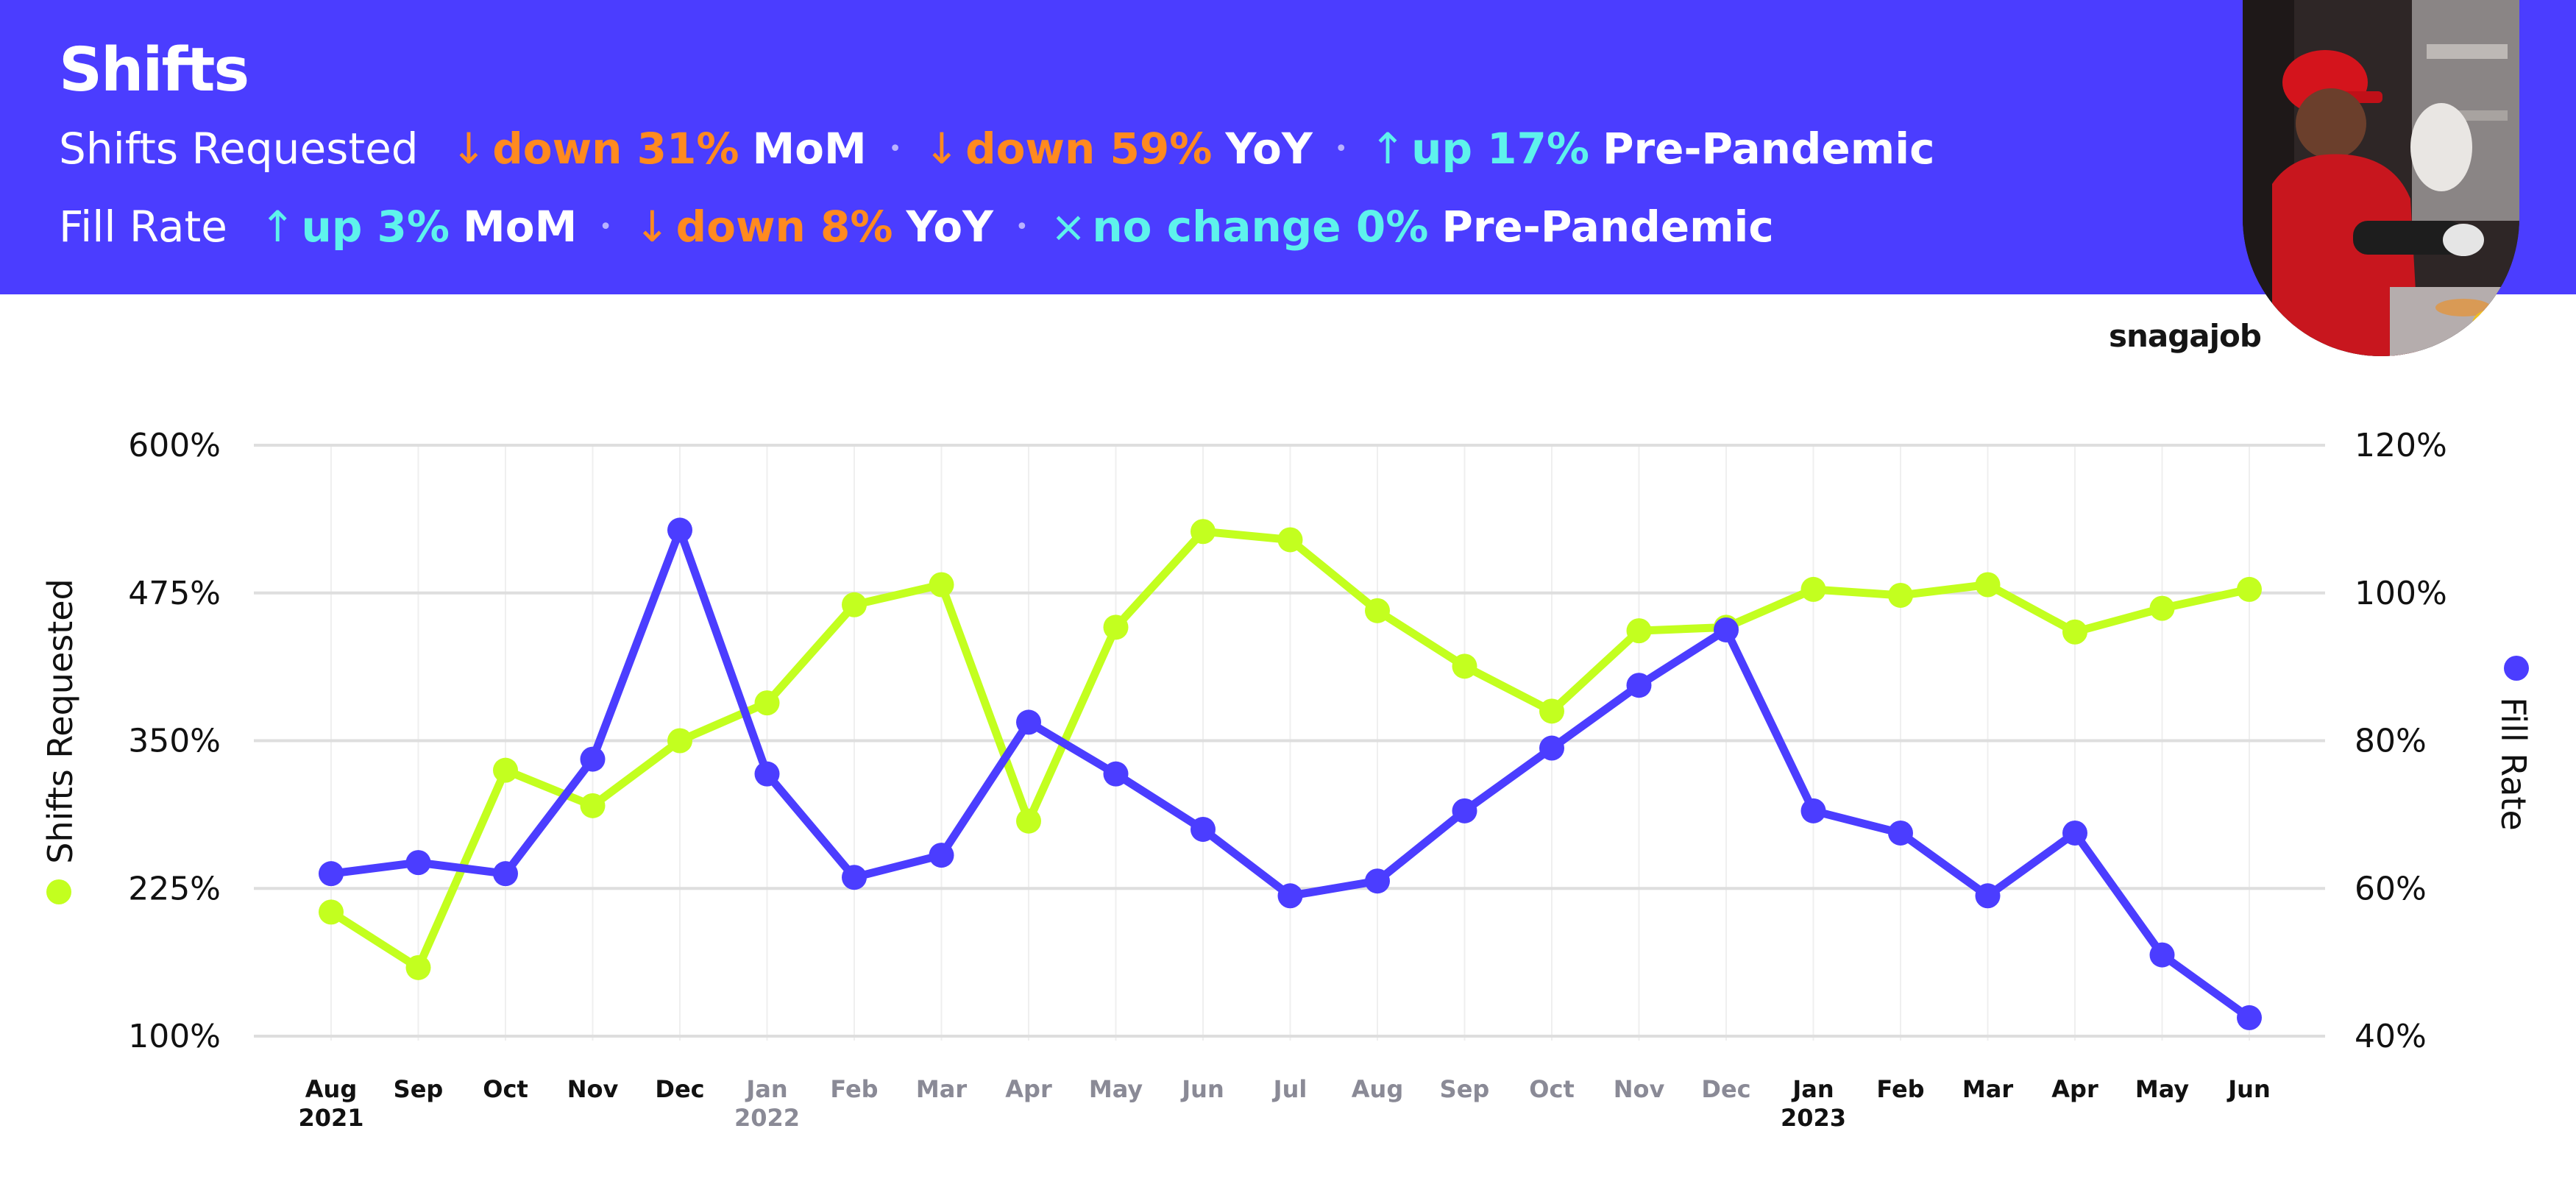 This screenshot has width=2576, height=1201. Describe the element at coordinates (1769, 149) in the screenshot. I see `stat-period: Pre-Pandemic` at that location.